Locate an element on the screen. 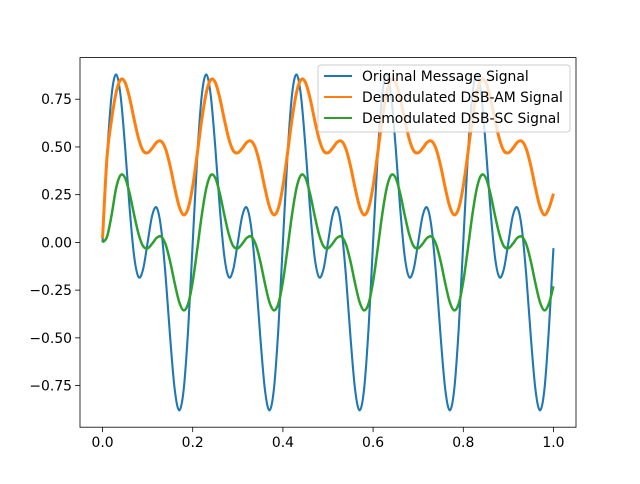 This screenshot has width=640, height=484. legend-label-original: Original Message Signal is located at coordinates (445, 77).